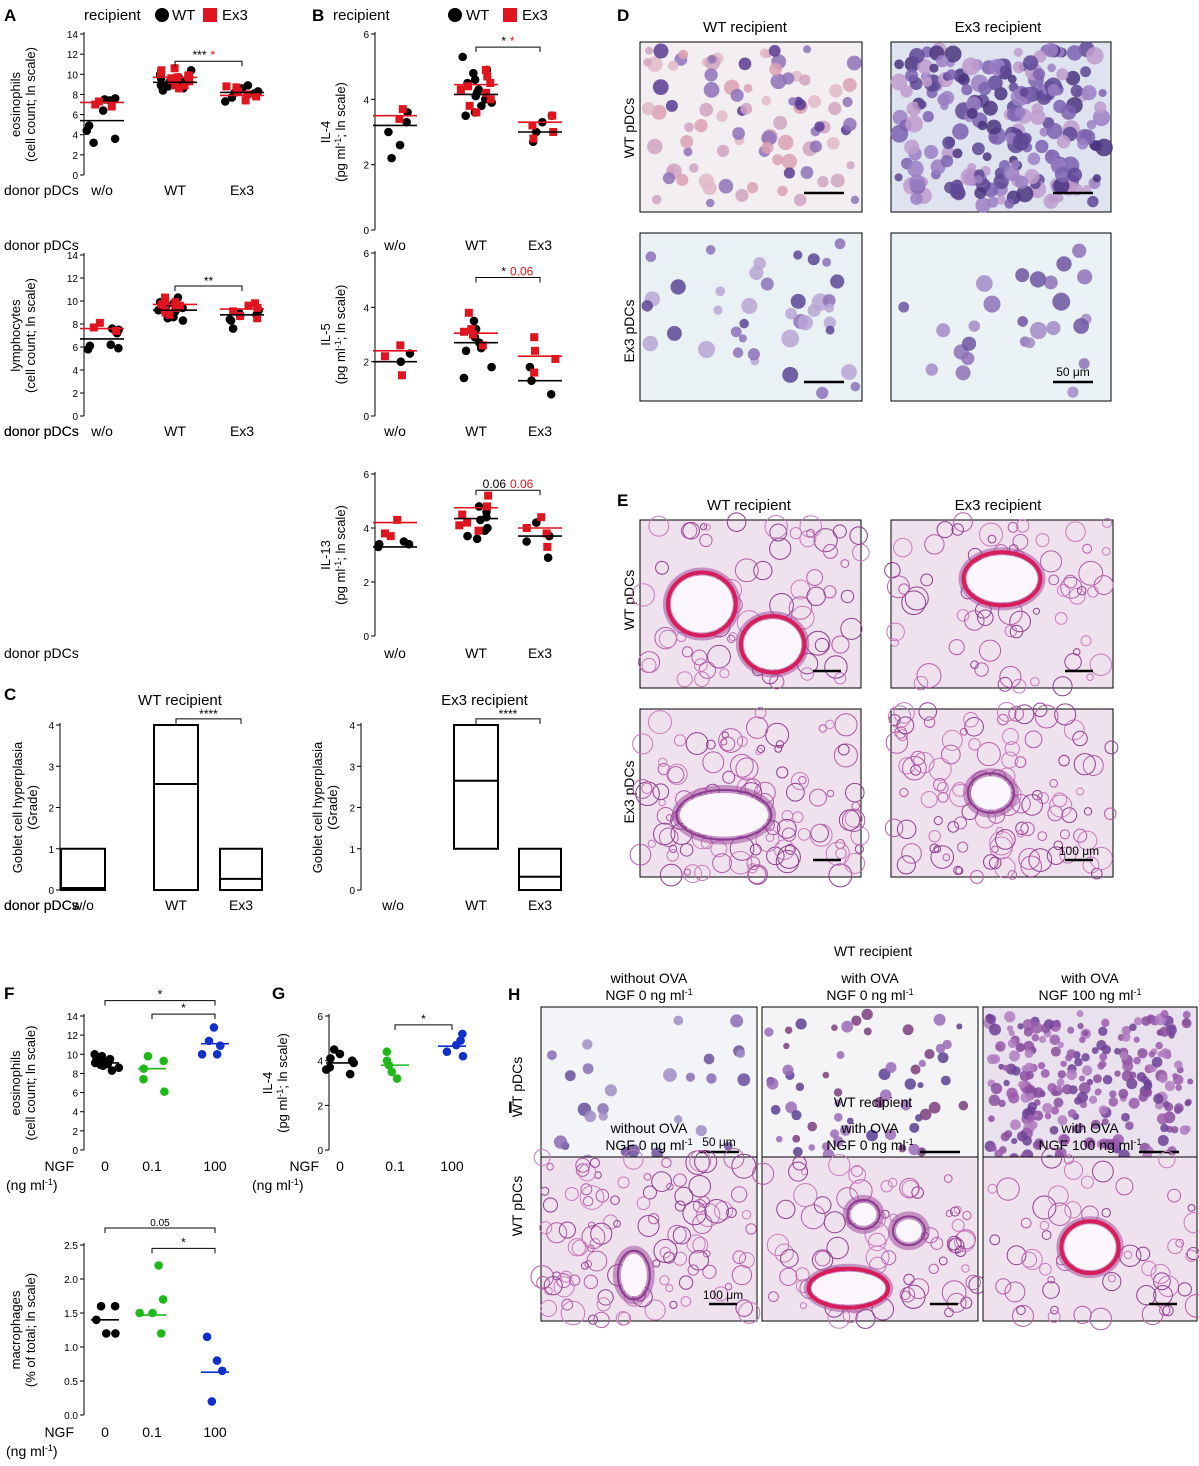 The height and width of the screenshot is (1466, 1199). I want to click on significance-bracket, so click(208, 288).